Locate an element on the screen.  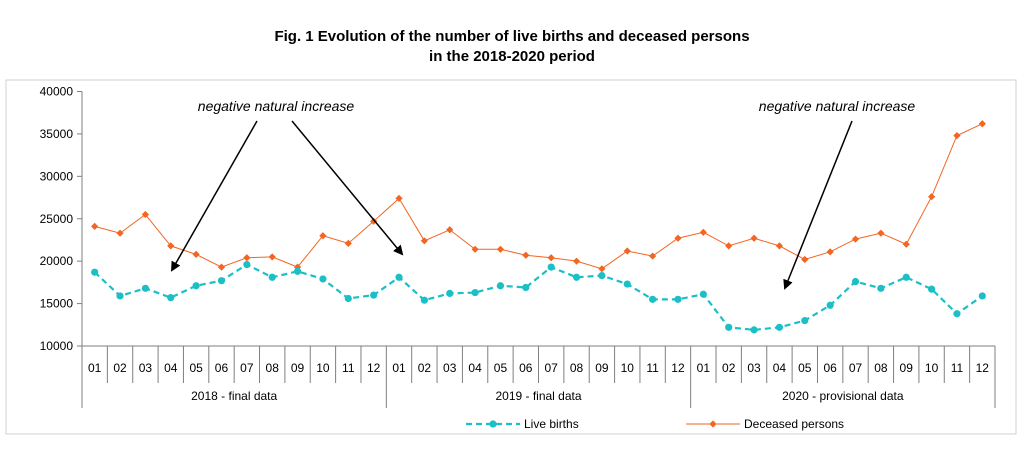
chart-title-line-2: in the 2018-2020 period is located at coordinates (512, 56).